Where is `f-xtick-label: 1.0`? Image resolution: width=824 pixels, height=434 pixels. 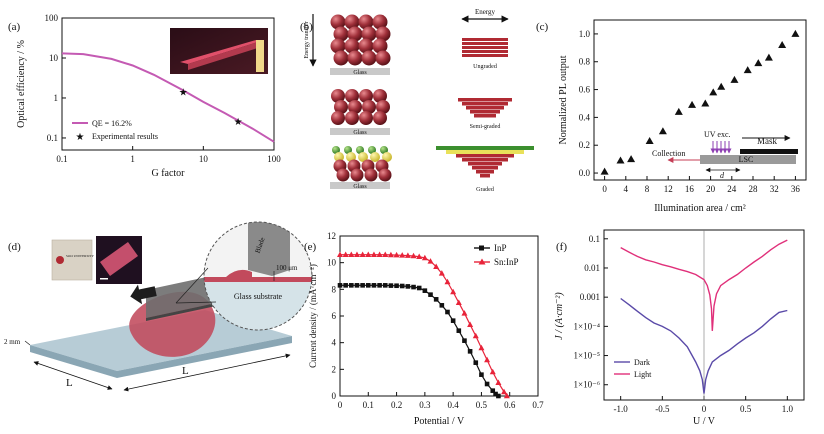 f-xtick-label: 1.0 is located at coordinates (788, 409).